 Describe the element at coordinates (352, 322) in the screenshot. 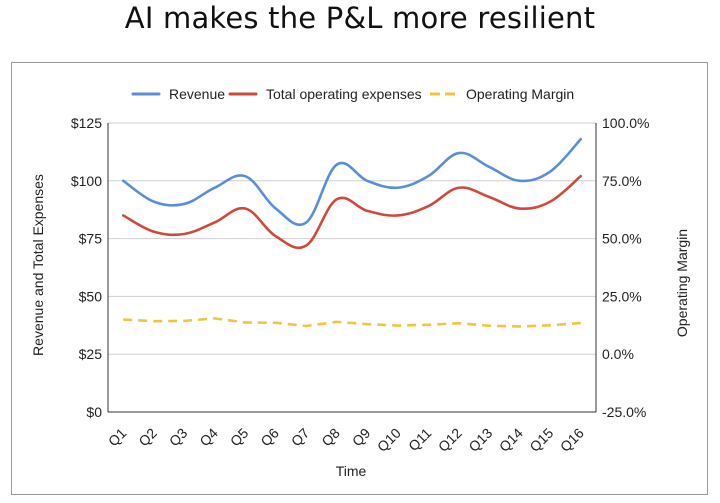

I see `operating-margin-line` at that location.